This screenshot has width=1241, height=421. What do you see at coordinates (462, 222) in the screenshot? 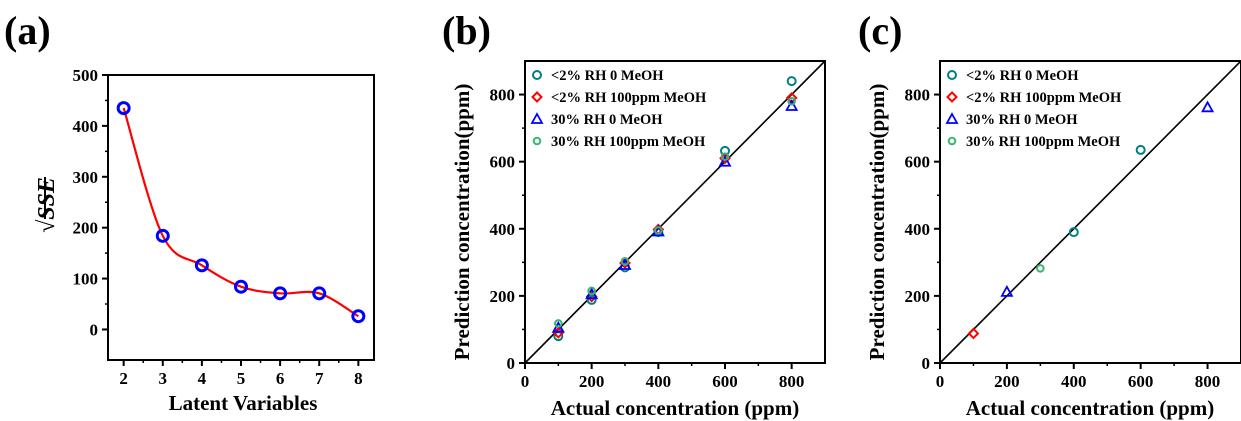
I see `panel-b-ylabel: Prediction concentration(ppm)` at bounding box center [462, 222].